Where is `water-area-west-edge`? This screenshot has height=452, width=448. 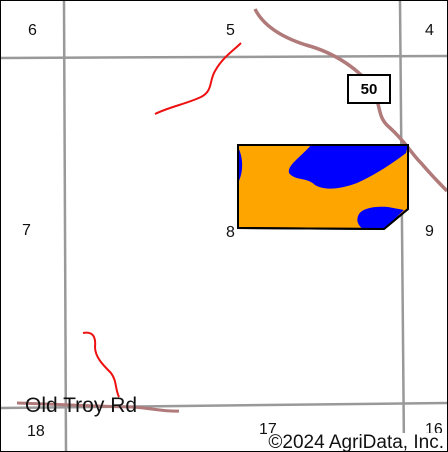
water-area-west-edge is located at coordinates (240, 165).